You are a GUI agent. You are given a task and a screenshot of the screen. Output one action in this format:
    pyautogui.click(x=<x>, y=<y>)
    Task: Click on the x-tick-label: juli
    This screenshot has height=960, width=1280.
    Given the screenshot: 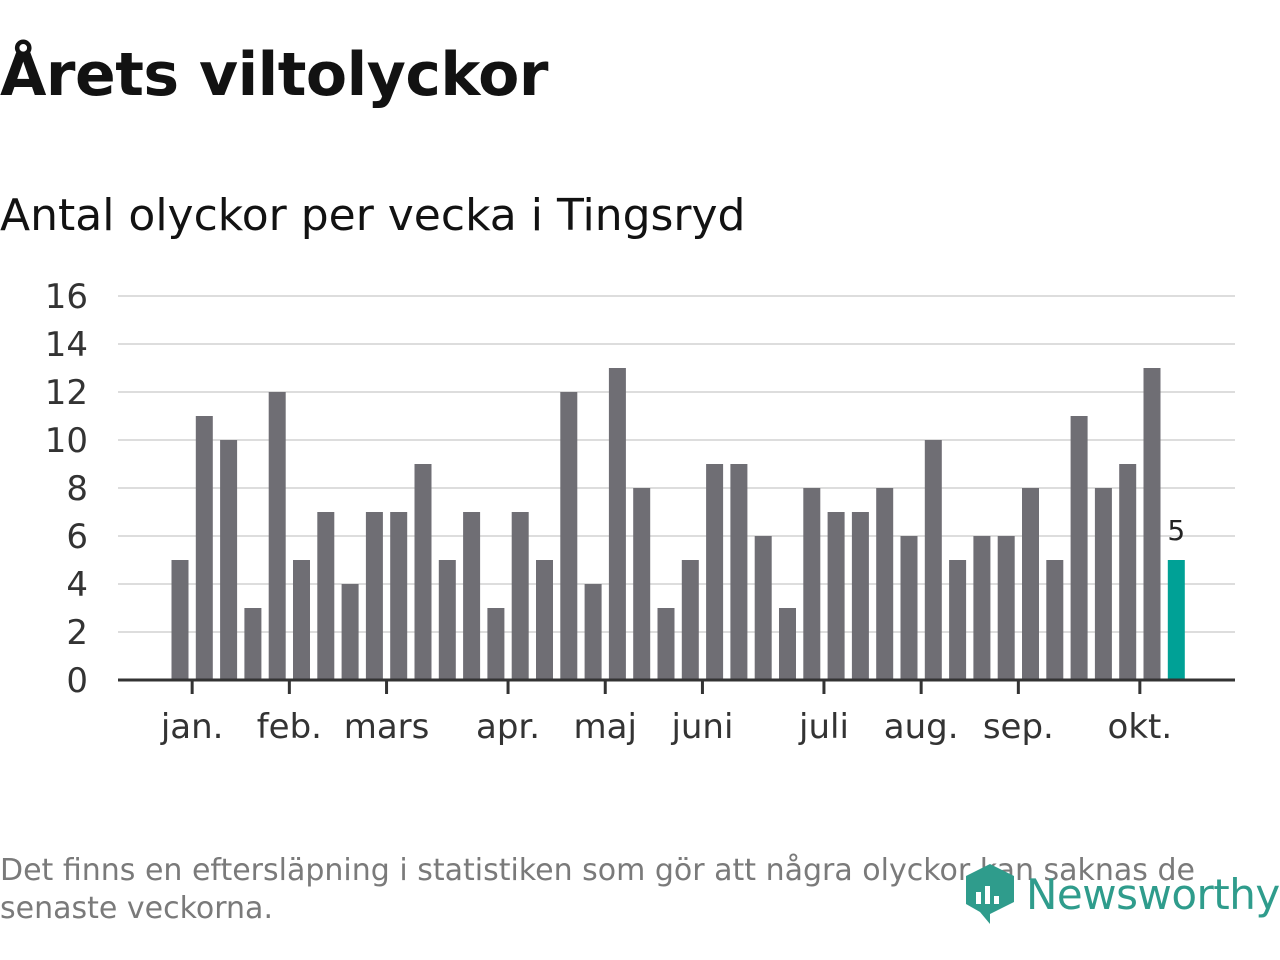 What is the action you would take?
    pyautogui.click(x=823, y=727)
    